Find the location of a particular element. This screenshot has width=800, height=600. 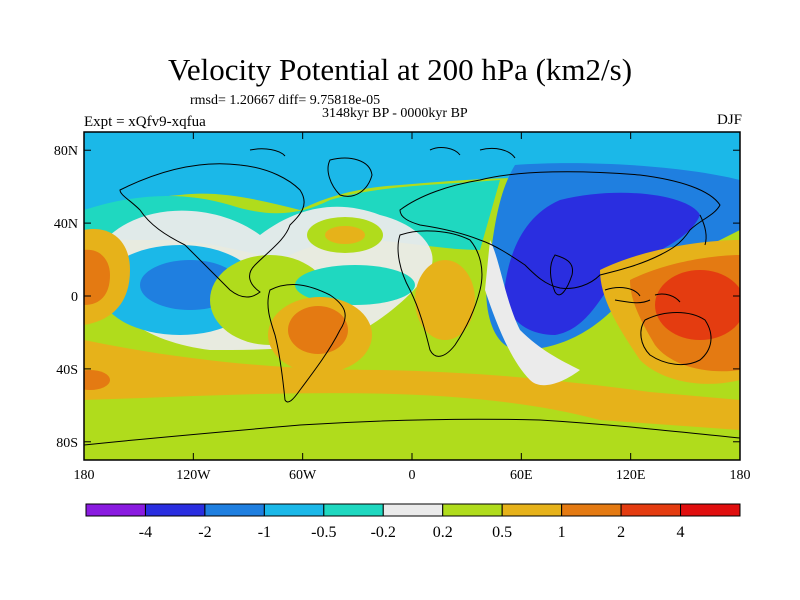

field-date-line-core is located at coordinates (97, 277).